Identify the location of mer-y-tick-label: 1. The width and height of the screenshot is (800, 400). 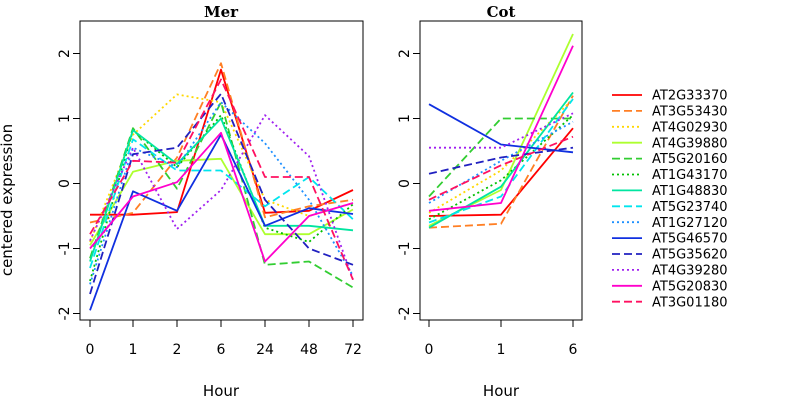
(65, 118).